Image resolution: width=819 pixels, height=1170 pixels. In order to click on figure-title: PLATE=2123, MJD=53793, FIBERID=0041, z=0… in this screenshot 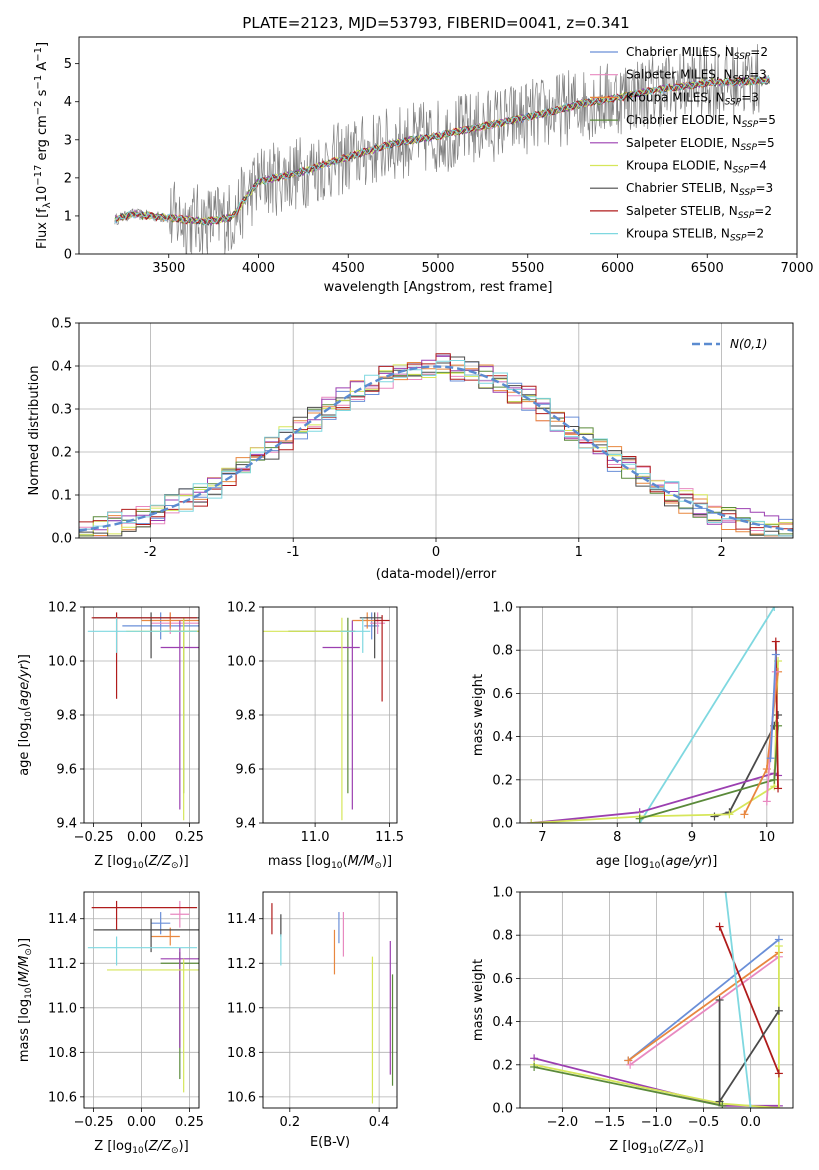, I will do `click(435, 23)`.